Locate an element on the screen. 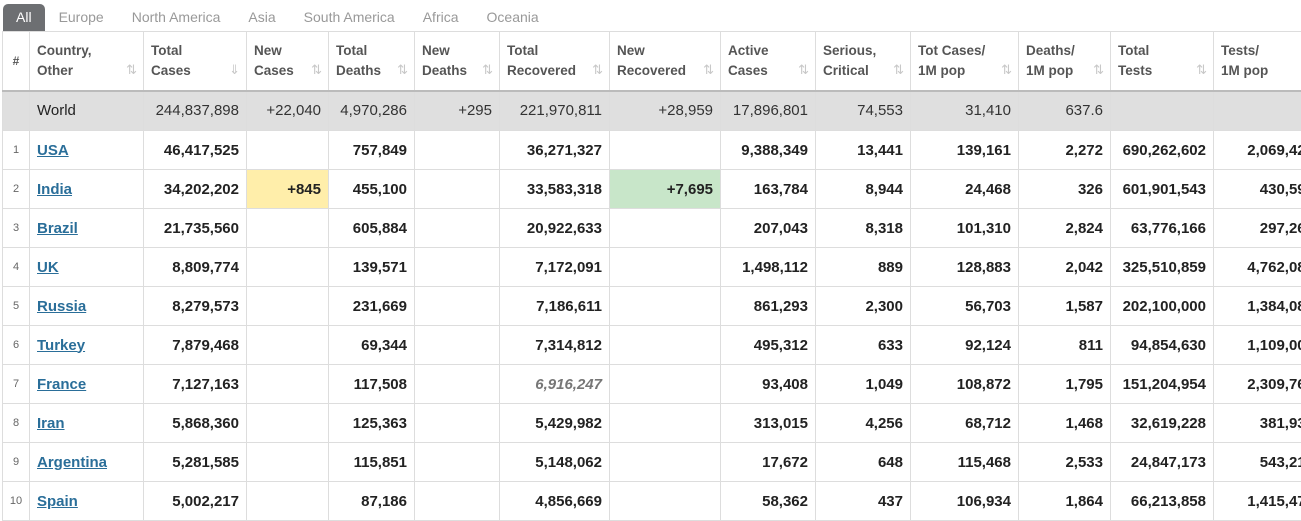  cell-country: USA is located at coordinates (87, 150).